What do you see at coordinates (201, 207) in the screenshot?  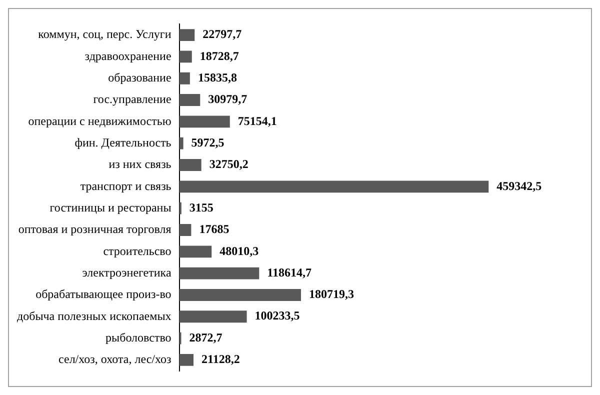 I see `data-label: 3155` at bounding box center [201, 207].